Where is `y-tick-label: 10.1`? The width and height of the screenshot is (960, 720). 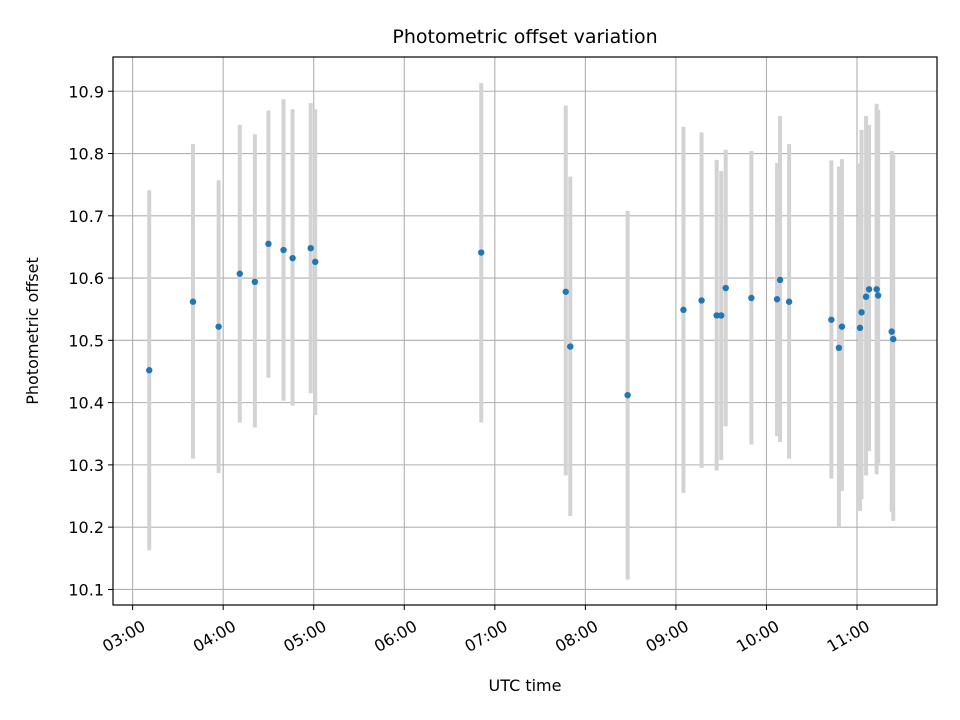
y-tick-label: 10.1 is located at coordinates (86, 589).